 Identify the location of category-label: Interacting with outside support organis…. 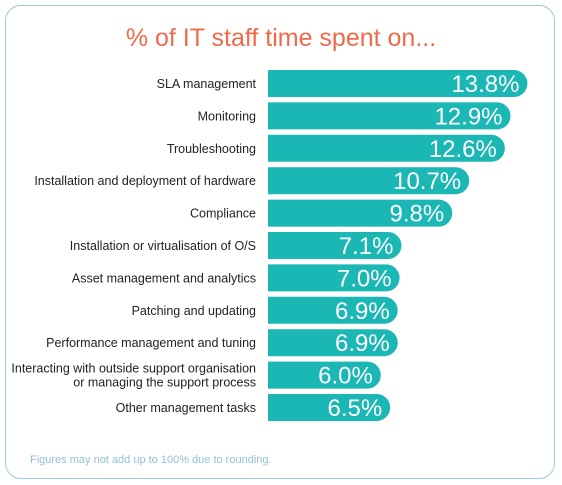
(133, 369).